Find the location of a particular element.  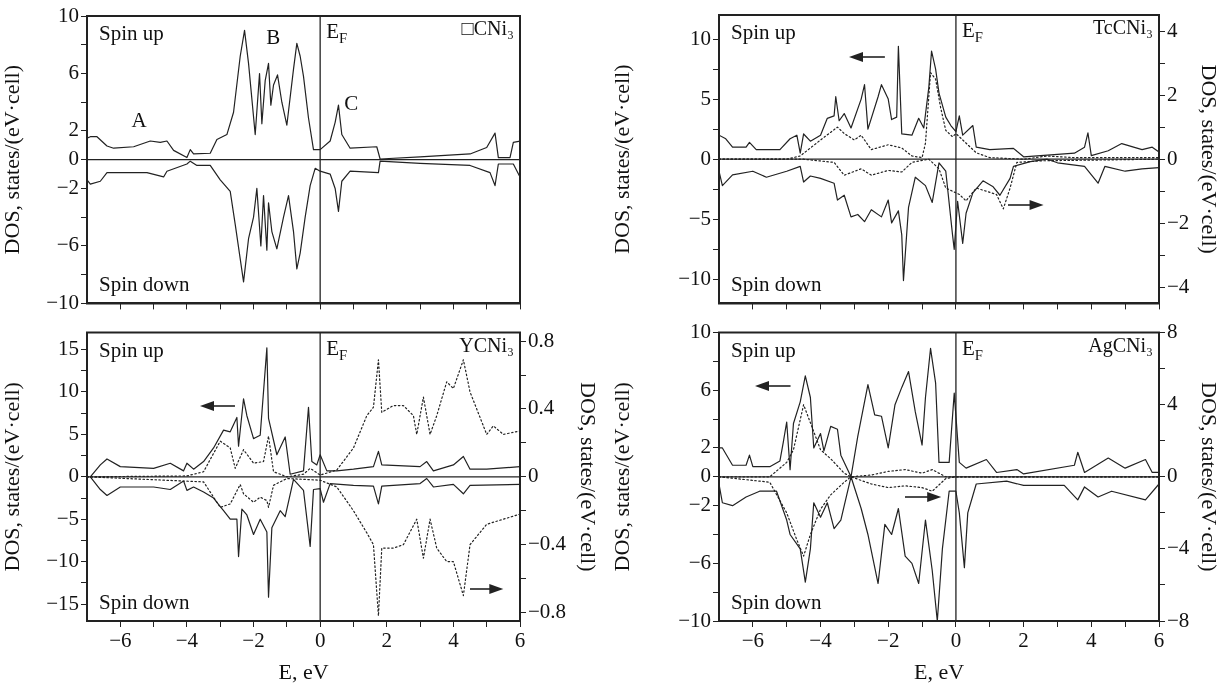

y2-tick-label: 2 is located at coordinates (1172, 93).